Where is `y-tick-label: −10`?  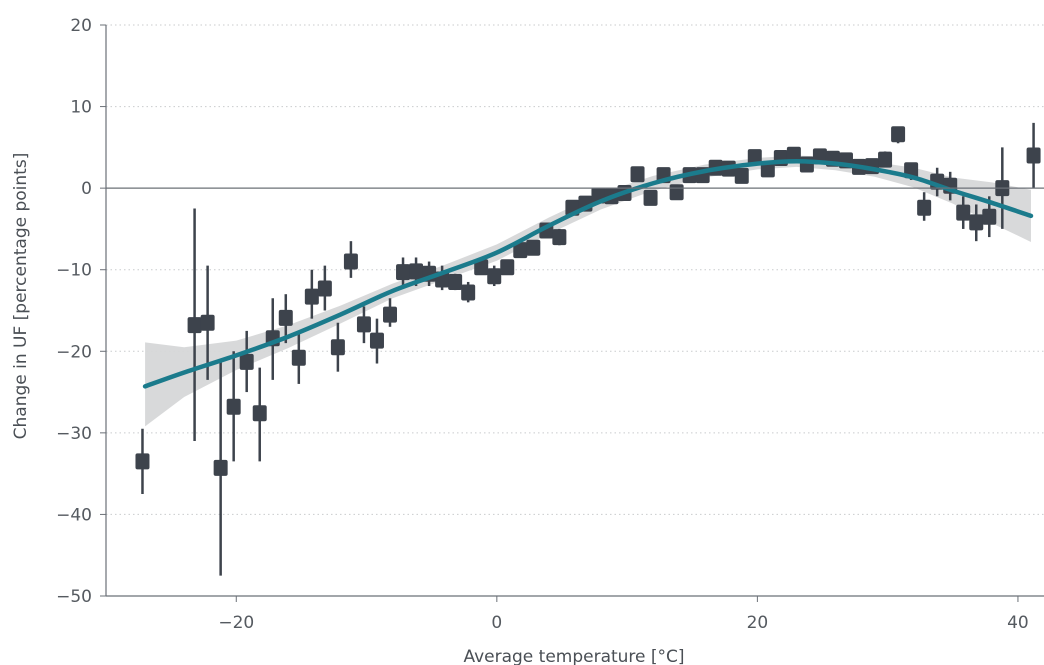 y-tick-label: −10 is located at coordinates (74, 271).